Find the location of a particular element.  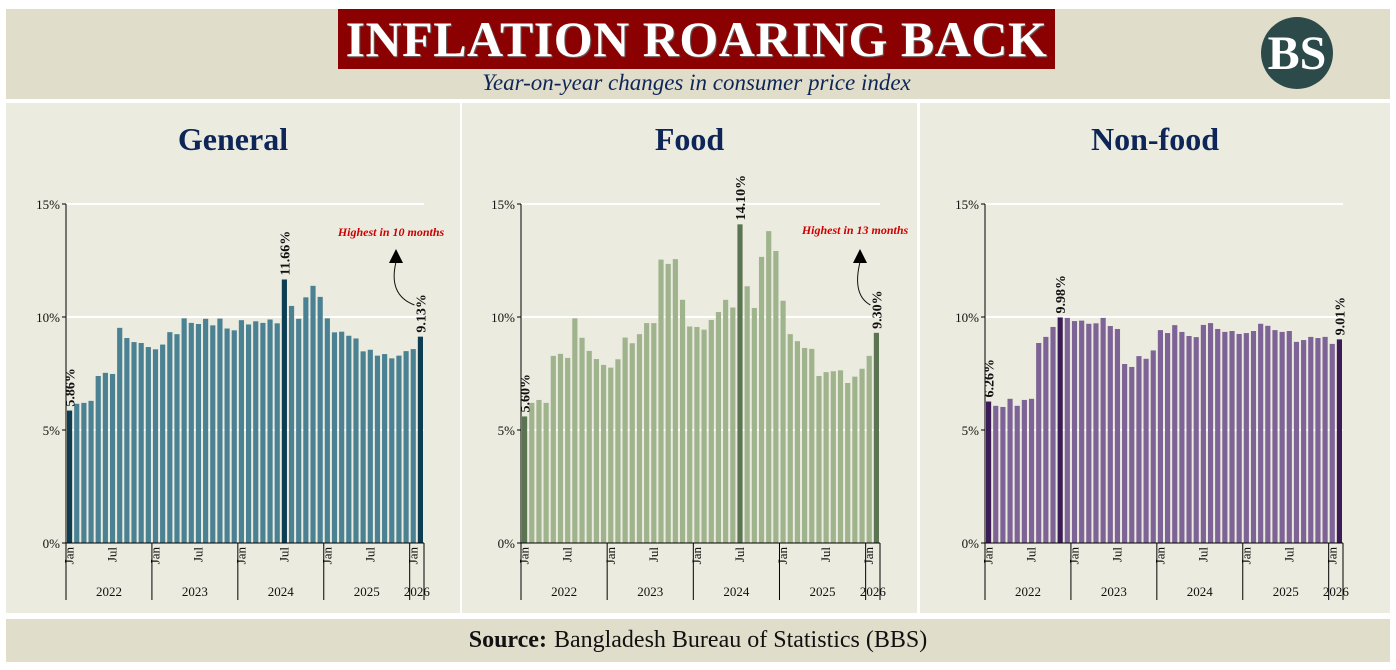

y-tick-label: 5% is located at coordinates (507, 430).